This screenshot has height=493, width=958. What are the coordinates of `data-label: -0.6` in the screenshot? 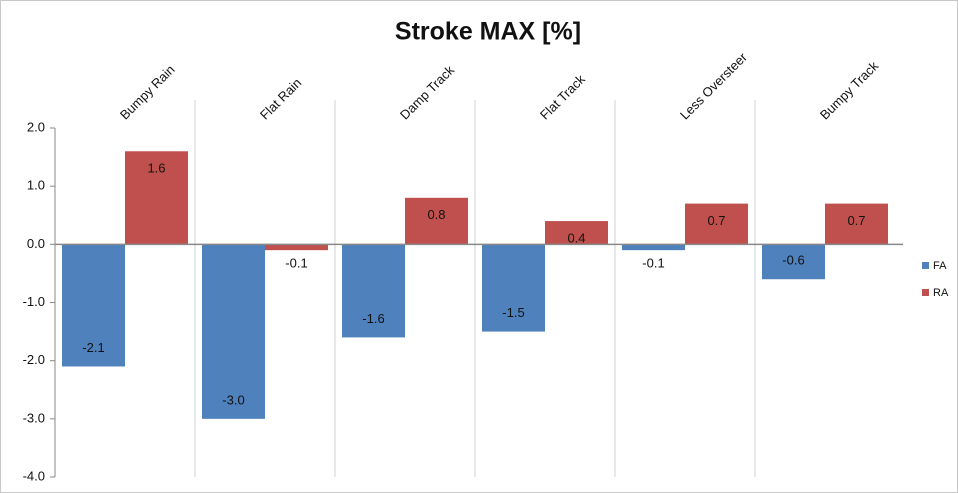 It's located at (793, 260).